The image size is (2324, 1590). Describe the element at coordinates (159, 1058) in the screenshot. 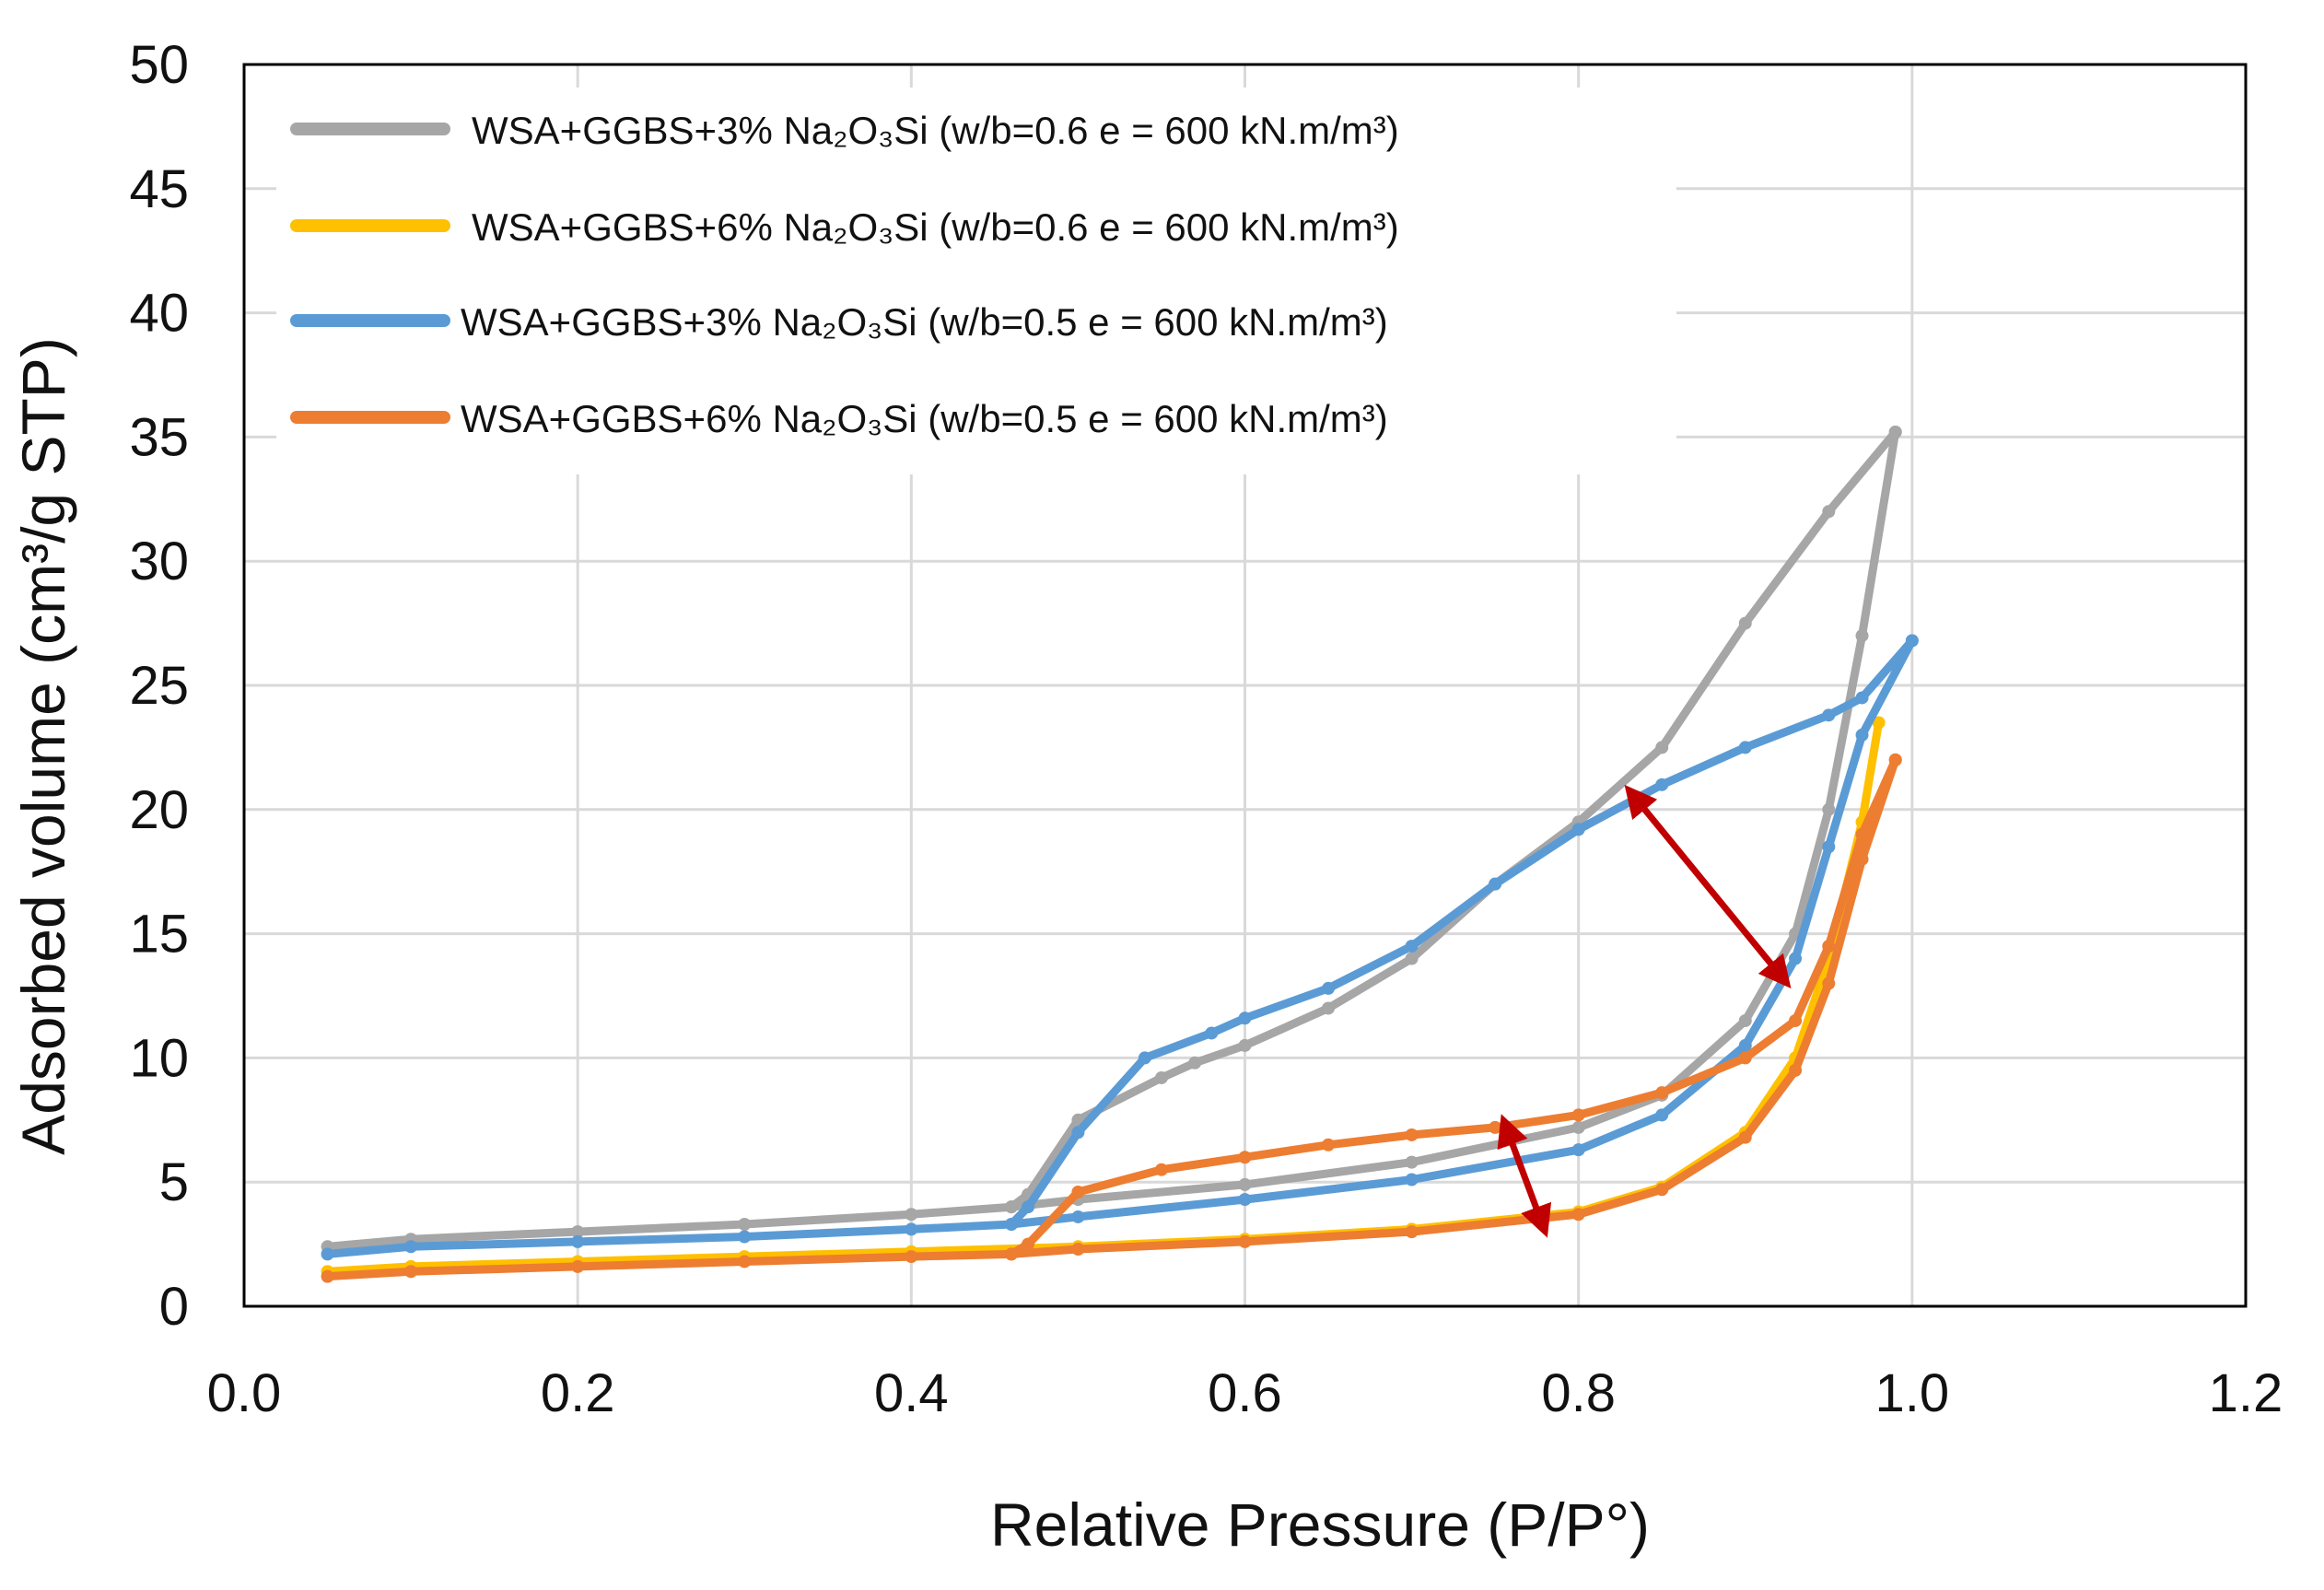

I see `y-tick-label-2: 10` at that location.